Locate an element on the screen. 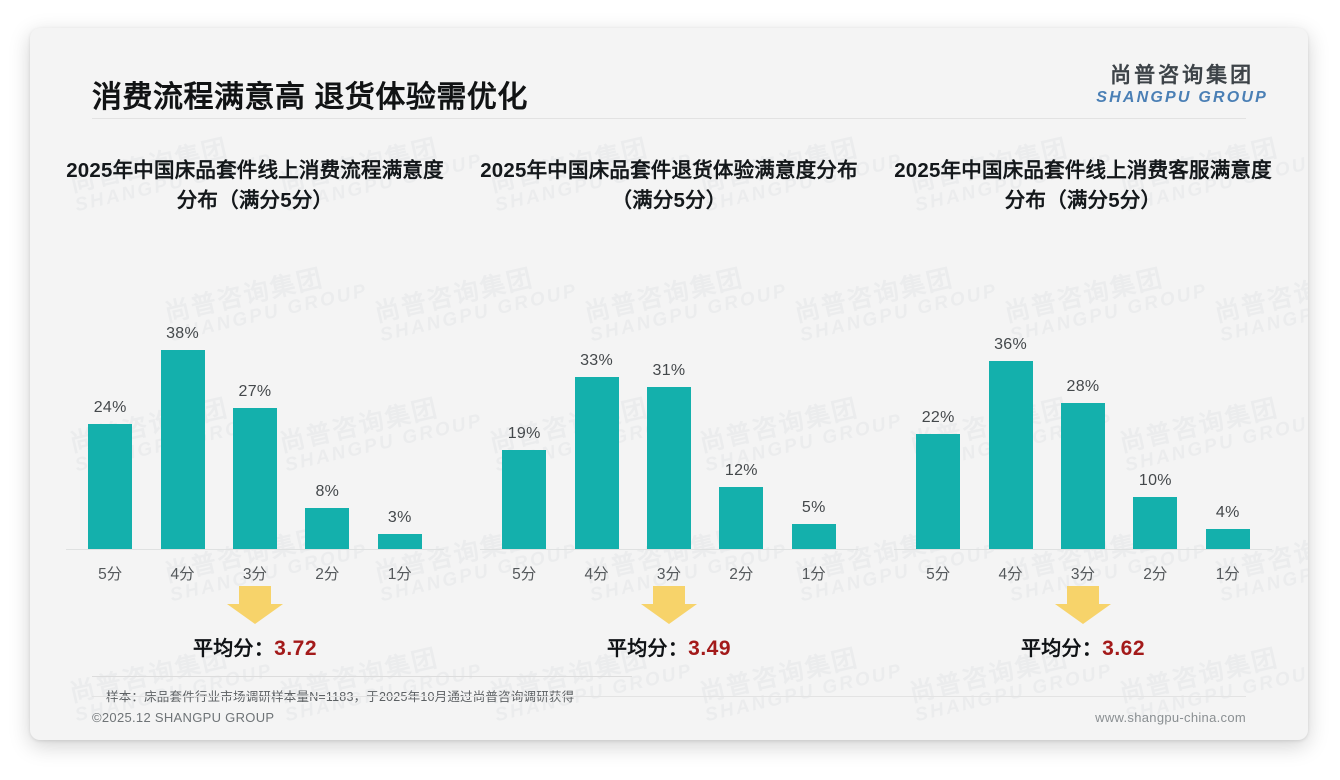  bar-column: 38% is located at coordinates (182, 435).